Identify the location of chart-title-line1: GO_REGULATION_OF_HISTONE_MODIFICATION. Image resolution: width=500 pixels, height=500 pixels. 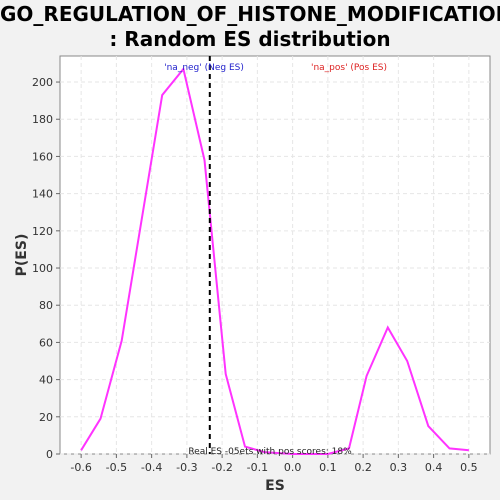
(250, 14).